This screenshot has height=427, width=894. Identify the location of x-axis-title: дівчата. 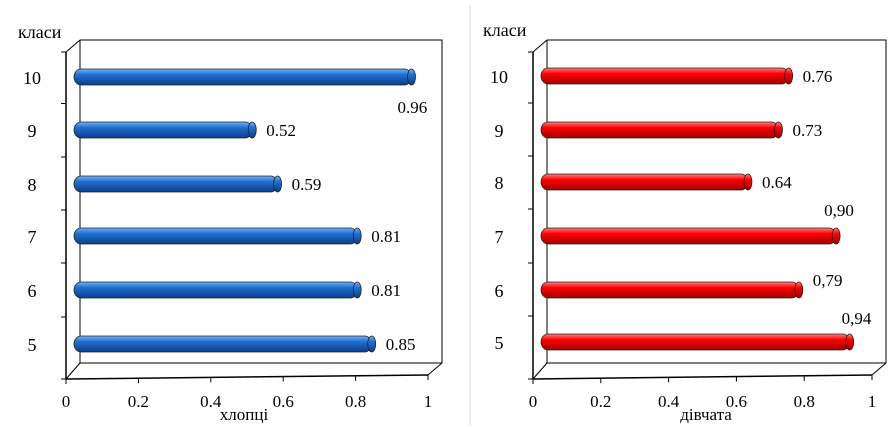
(706, 414).